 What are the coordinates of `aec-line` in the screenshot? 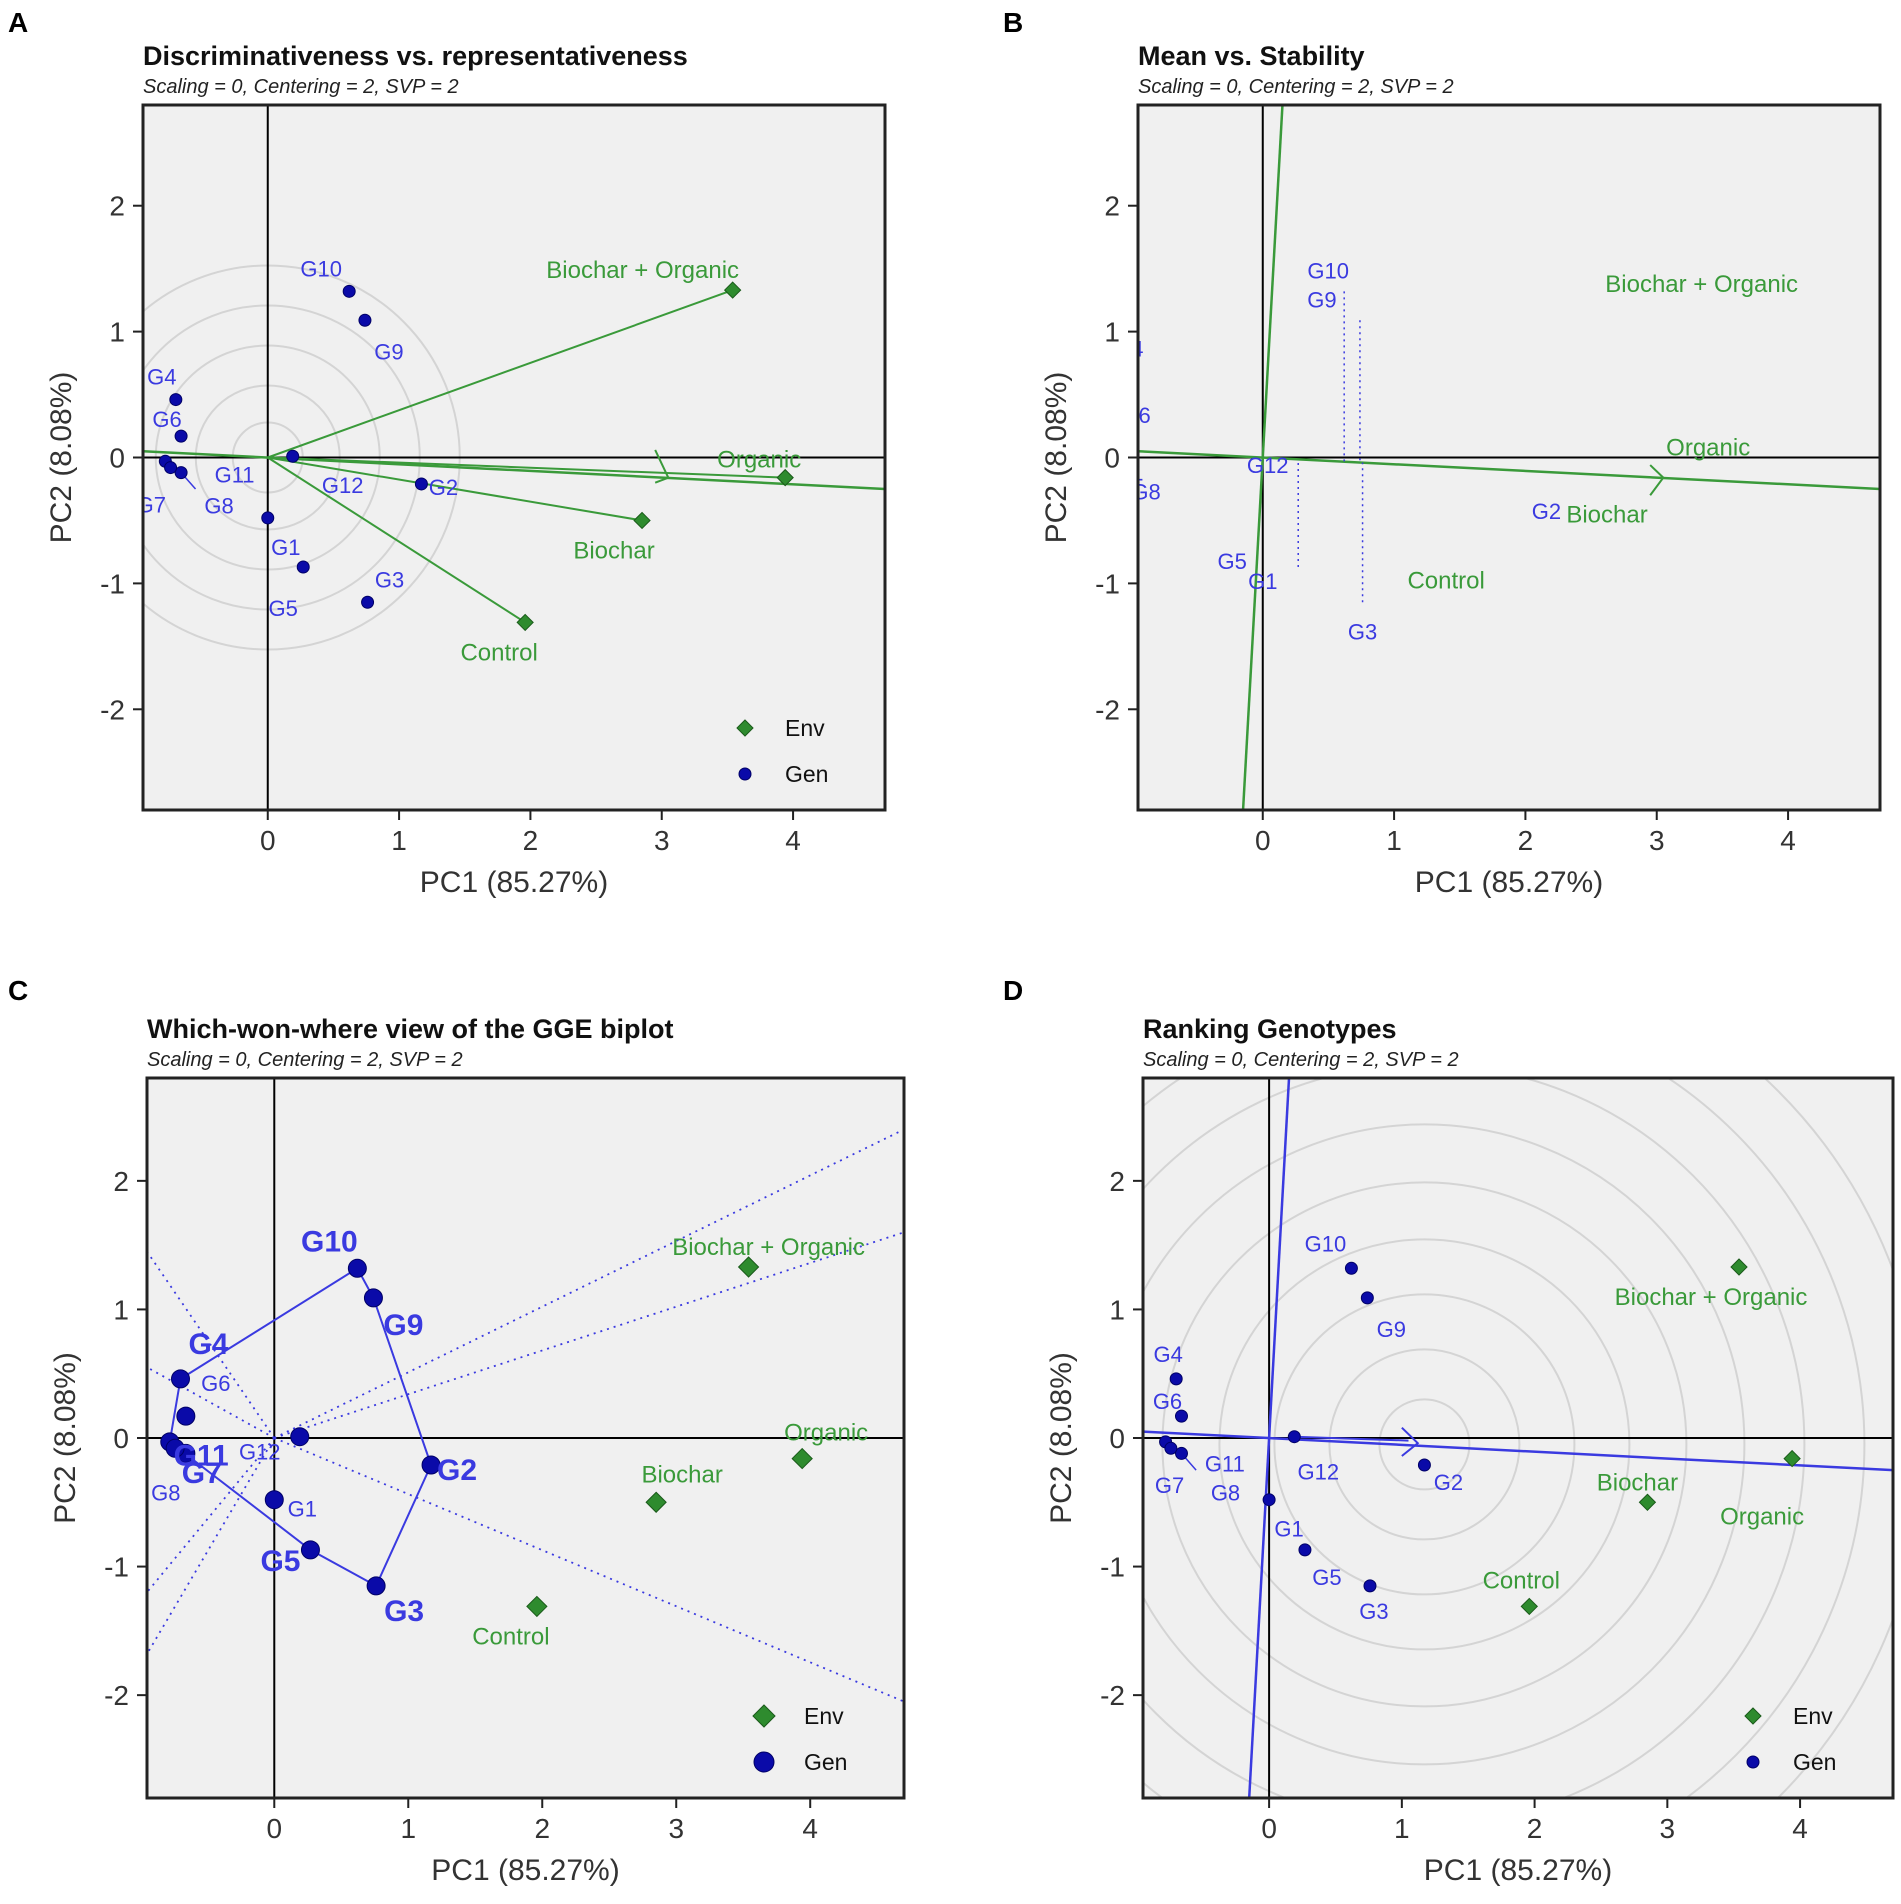 It's located at (514, 470).